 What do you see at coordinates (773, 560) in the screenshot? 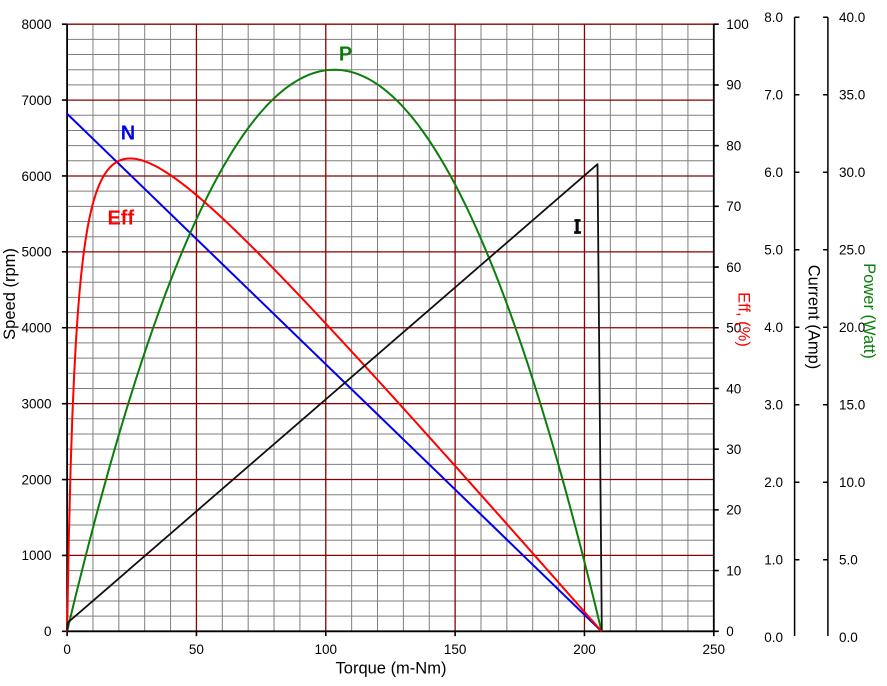
I see `svg-text: 1.0` at bounding box center [773, 560].